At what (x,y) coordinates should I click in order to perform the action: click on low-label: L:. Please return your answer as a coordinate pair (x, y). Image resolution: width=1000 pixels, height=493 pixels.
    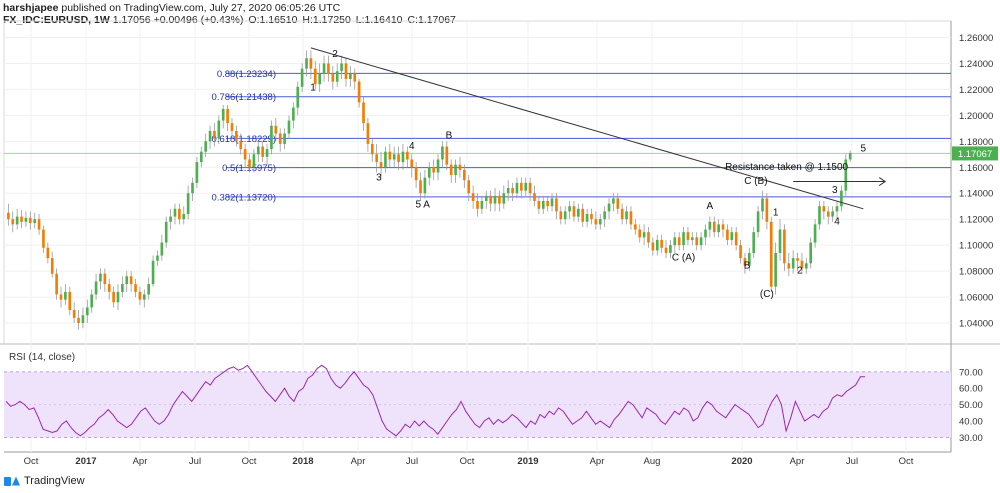
    Looking at the image, I should click on (360, 20).